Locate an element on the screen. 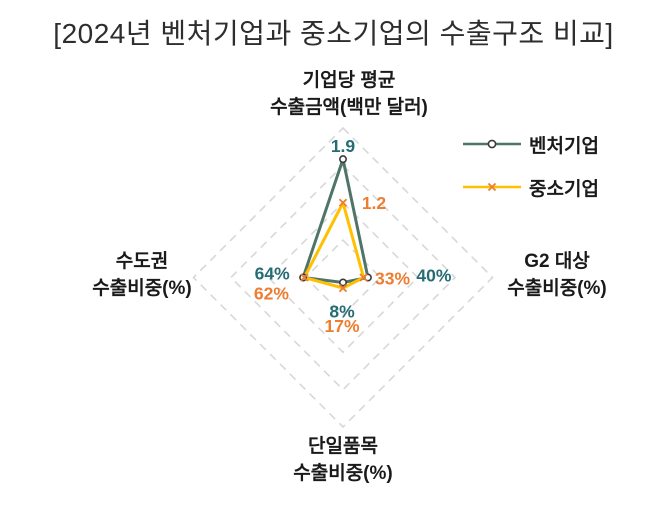  axis-label-line: 단일품목 is located at coordinates (343, 446).